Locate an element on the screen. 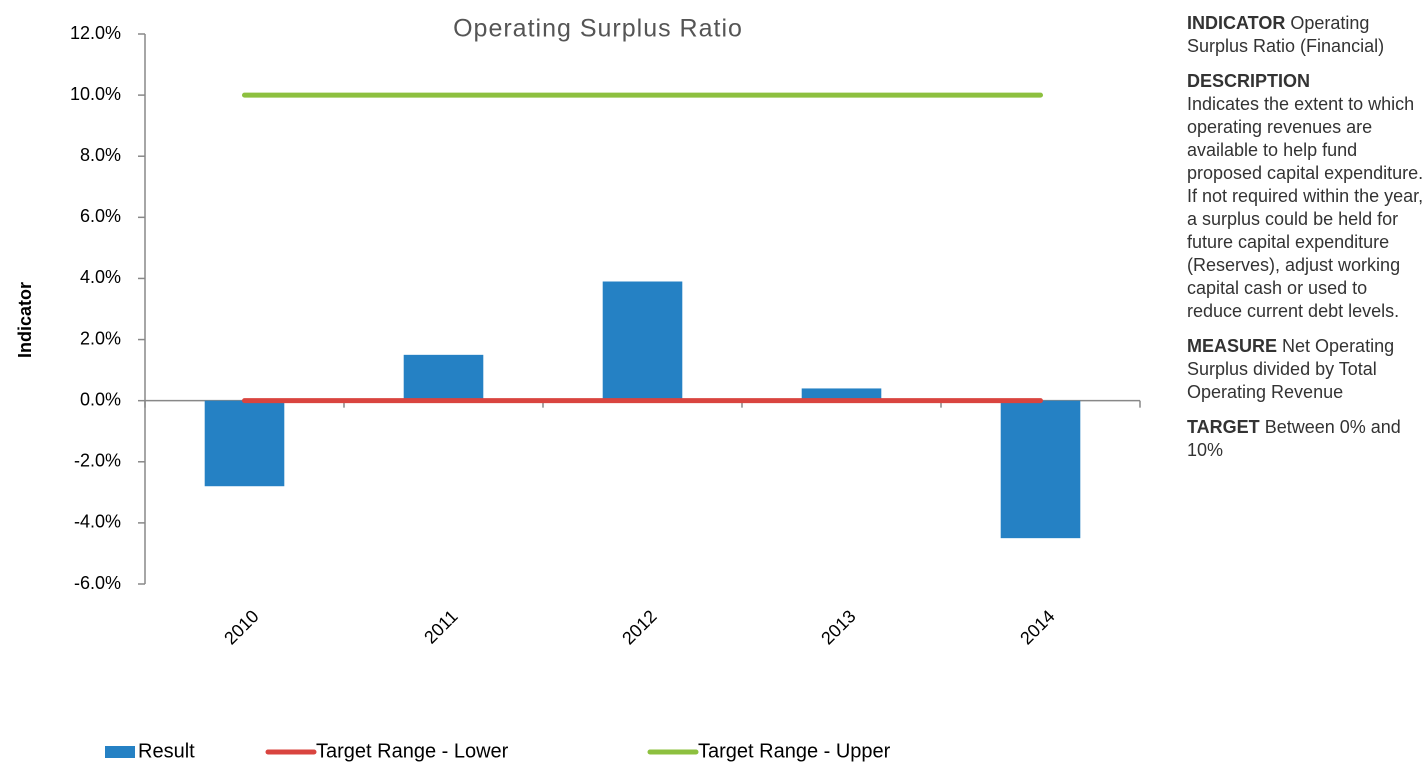  y-tick-label: 8.0% is located at coordinates (100, 155).